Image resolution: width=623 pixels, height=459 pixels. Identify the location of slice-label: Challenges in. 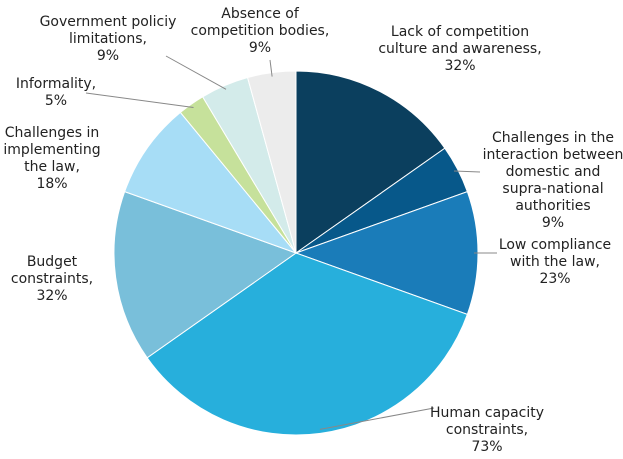
(52, 133).